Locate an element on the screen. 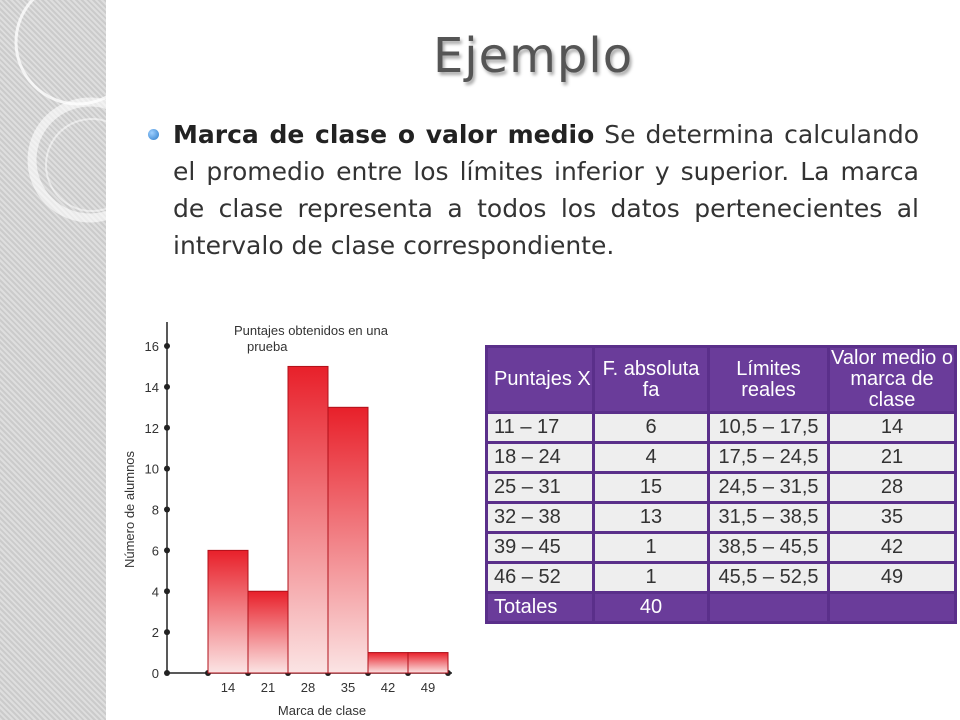  table-cell: 25 – 31 is located at coordinates (540, 487).